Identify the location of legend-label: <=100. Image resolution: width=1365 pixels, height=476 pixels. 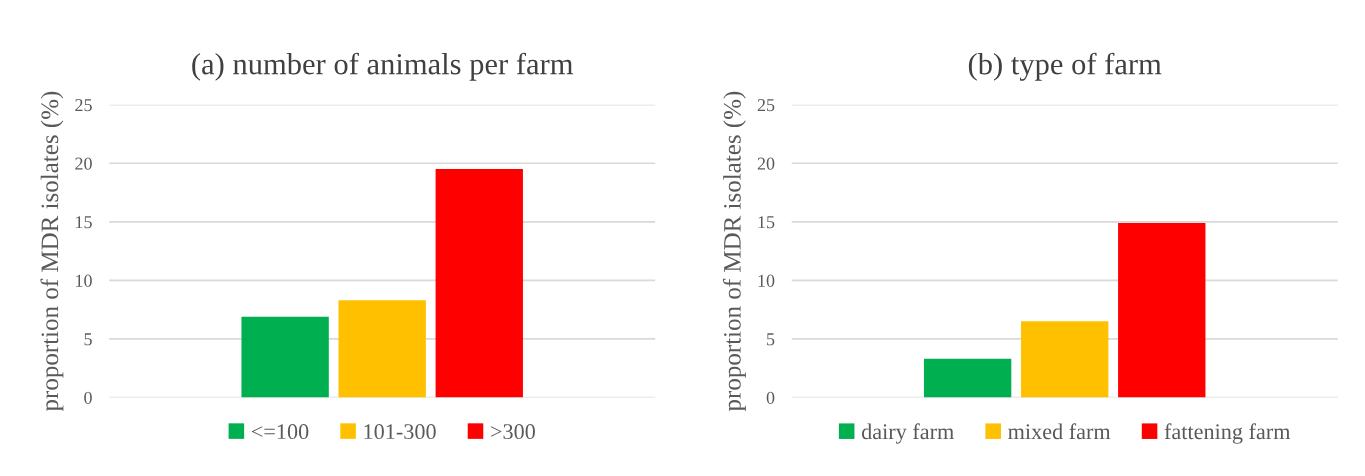
(280, 432).